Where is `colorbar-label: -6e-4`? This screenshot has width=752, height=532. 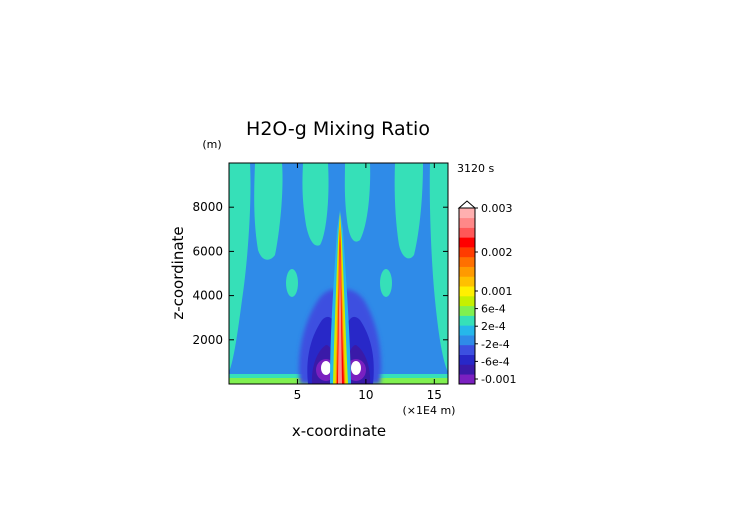
colorbar-label: -6e-4 is located at coordinates (495, 361).